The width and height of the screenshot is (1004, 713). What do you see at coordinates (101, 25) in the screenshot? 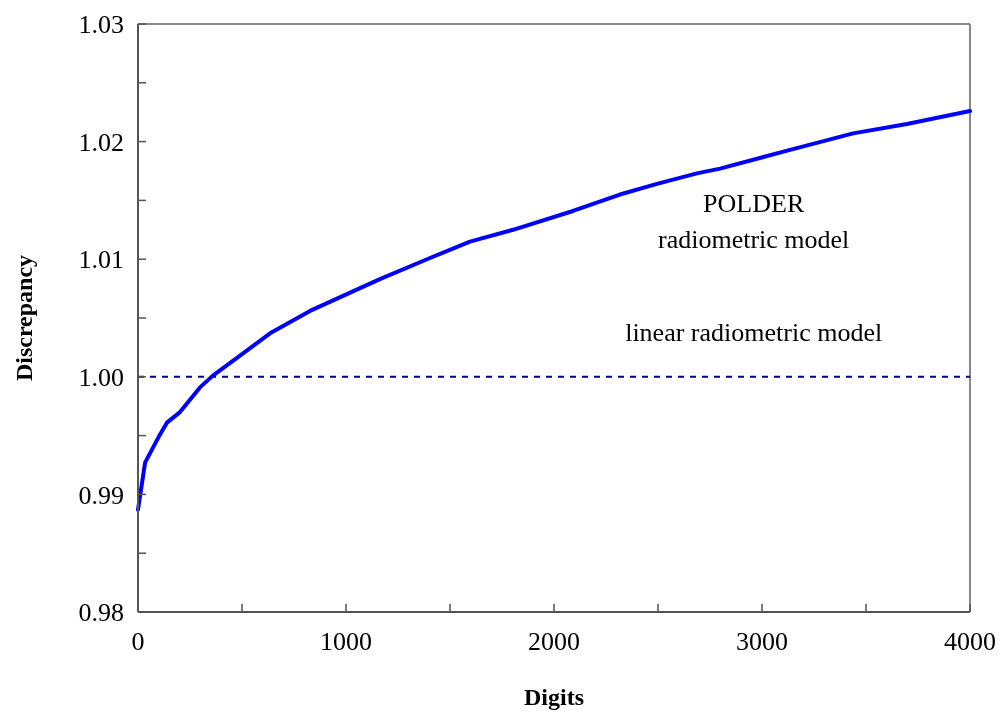
I see `y-tick-label: 1.03` at bounding box center [101, 25].